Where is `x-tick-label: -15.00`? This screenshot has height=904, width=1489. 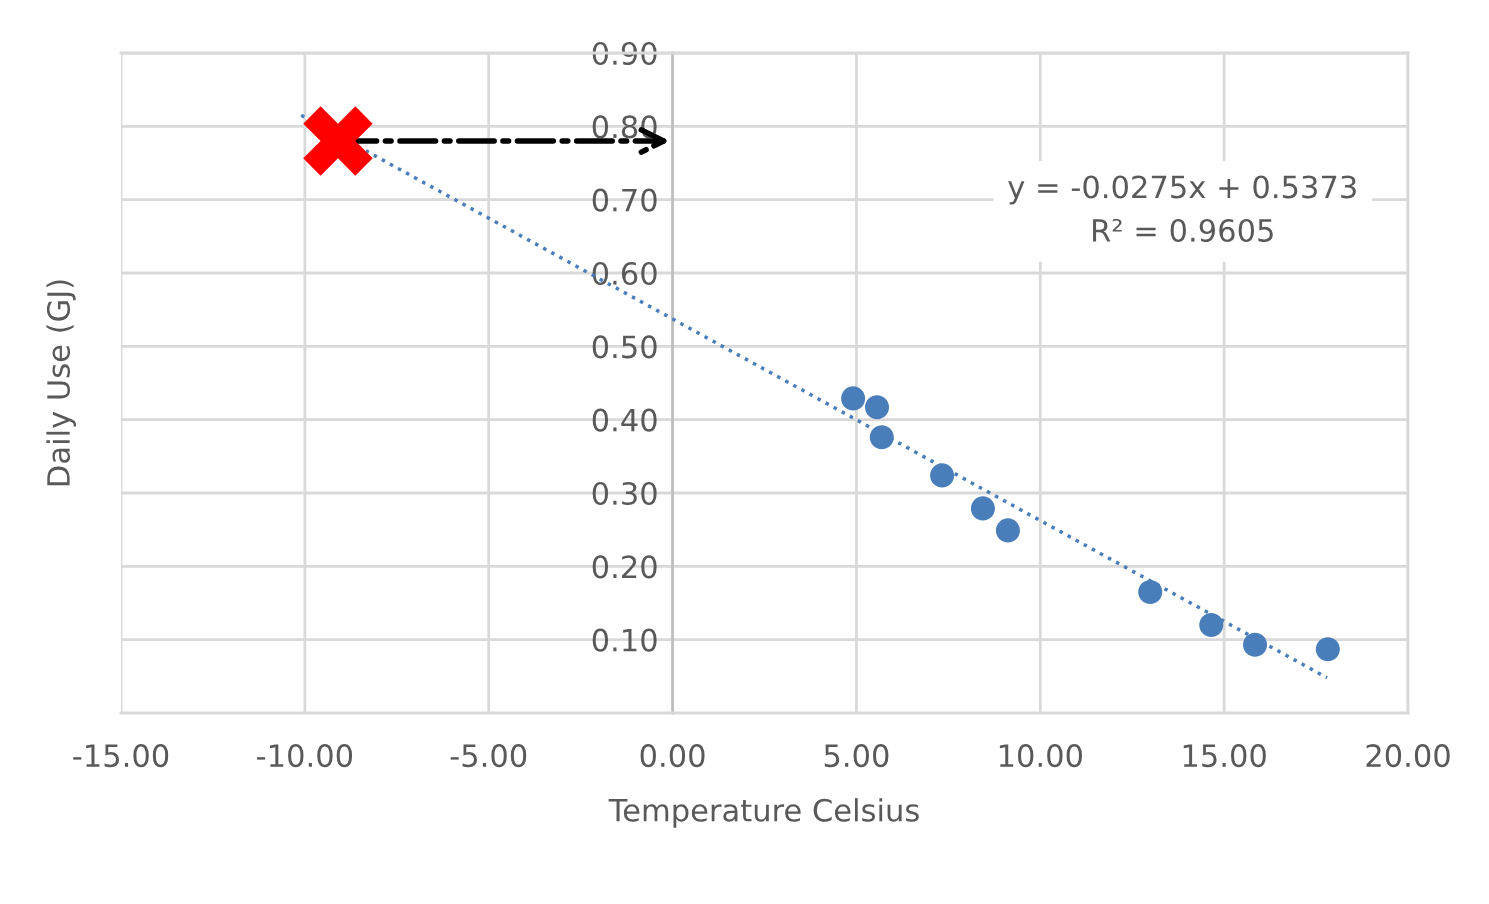 x-tick-label: -15.00 is located at coordinates (121, 756).